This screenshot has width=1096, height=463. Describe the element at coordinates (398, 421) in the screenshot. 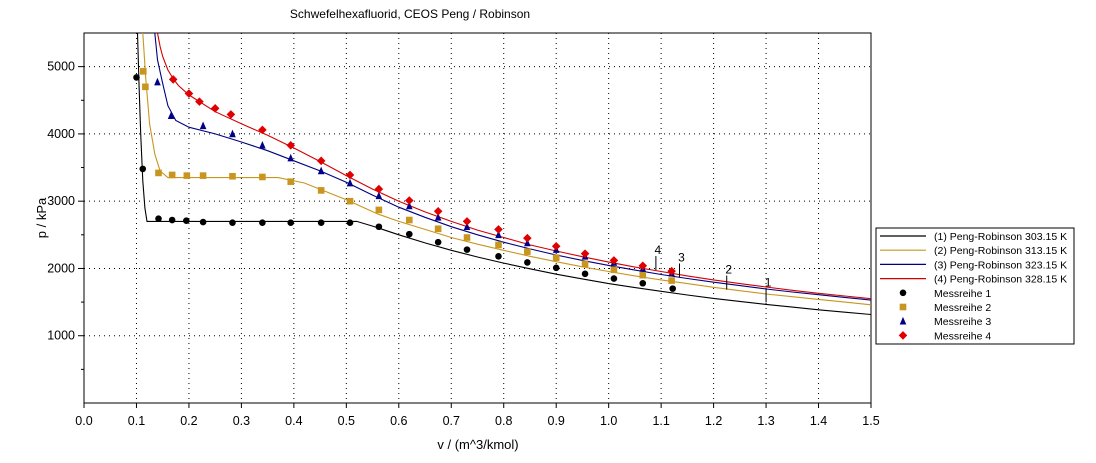

I see `x-tick-label: 0.6` at that location.